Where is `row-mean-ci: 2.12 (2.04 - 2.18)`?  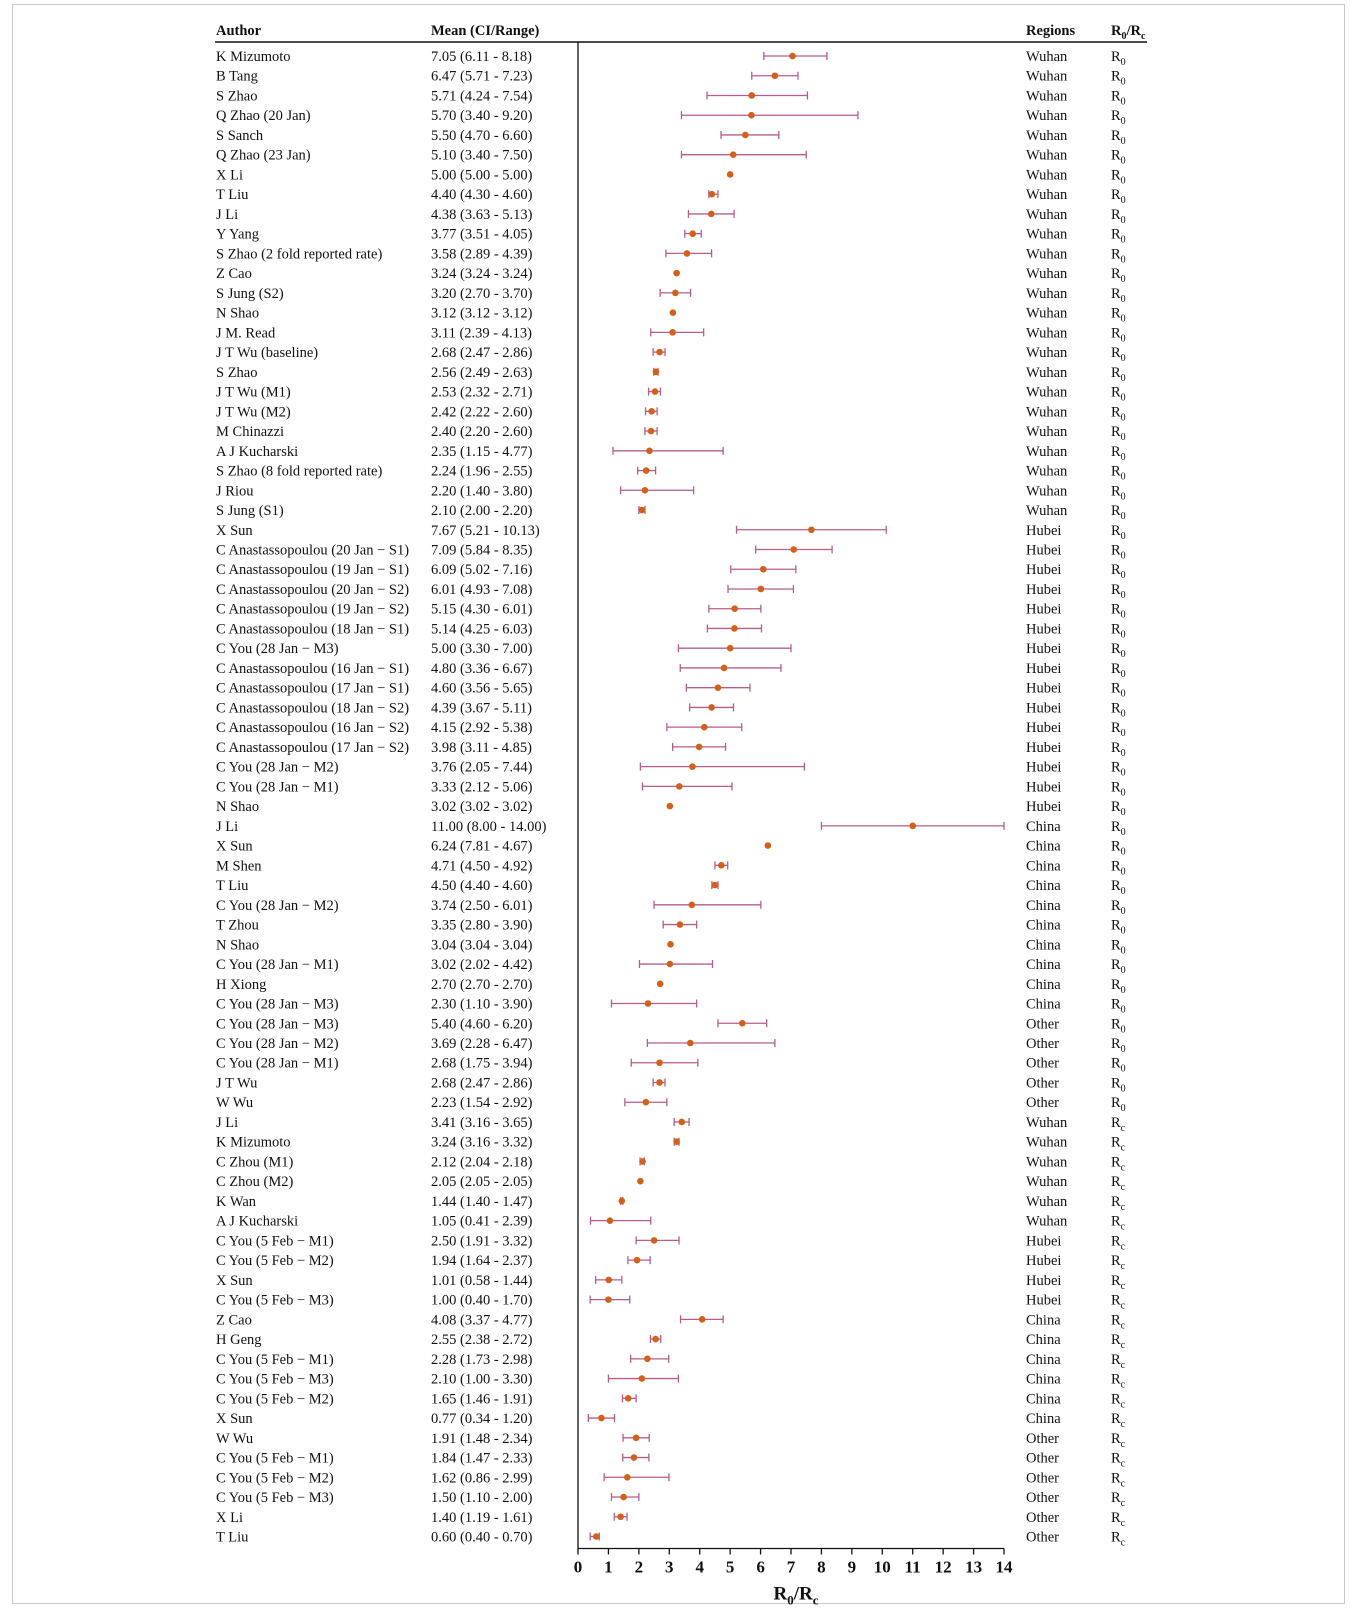 row-mean-ci: 2.12 (2.04 - 2.18) is located at coordinates (482, 1162).